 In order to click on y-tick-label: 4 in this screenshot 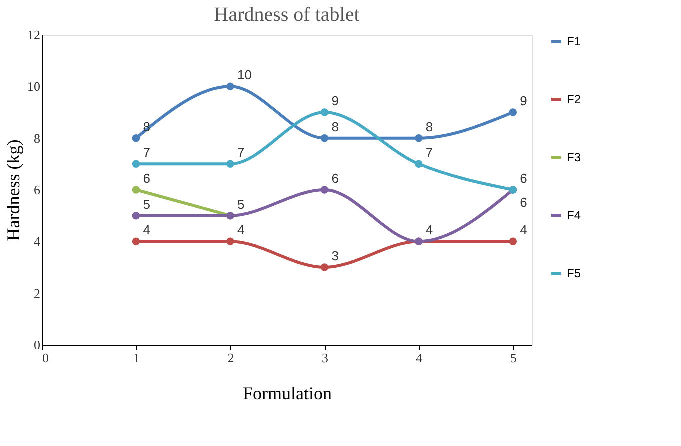, I will do `click(37, 242)`.